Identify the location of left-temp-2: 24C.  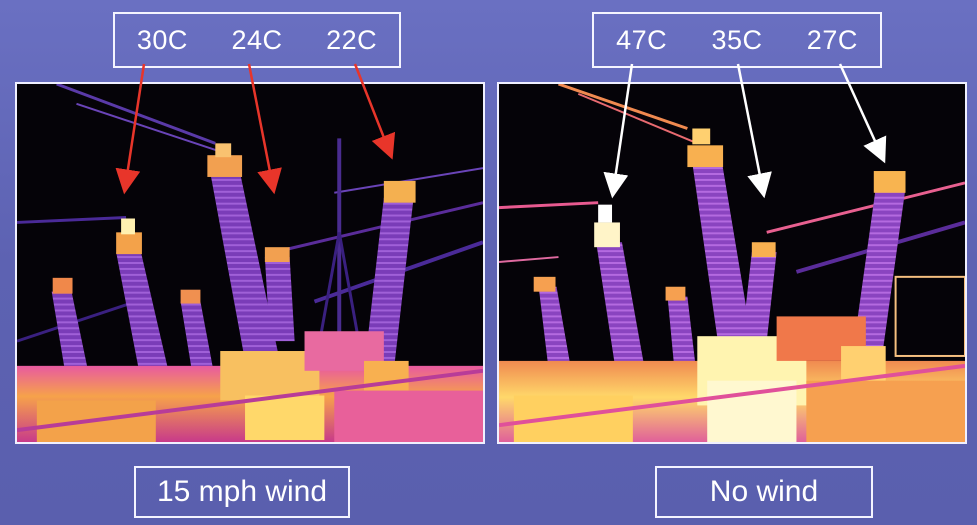
(257, 39).